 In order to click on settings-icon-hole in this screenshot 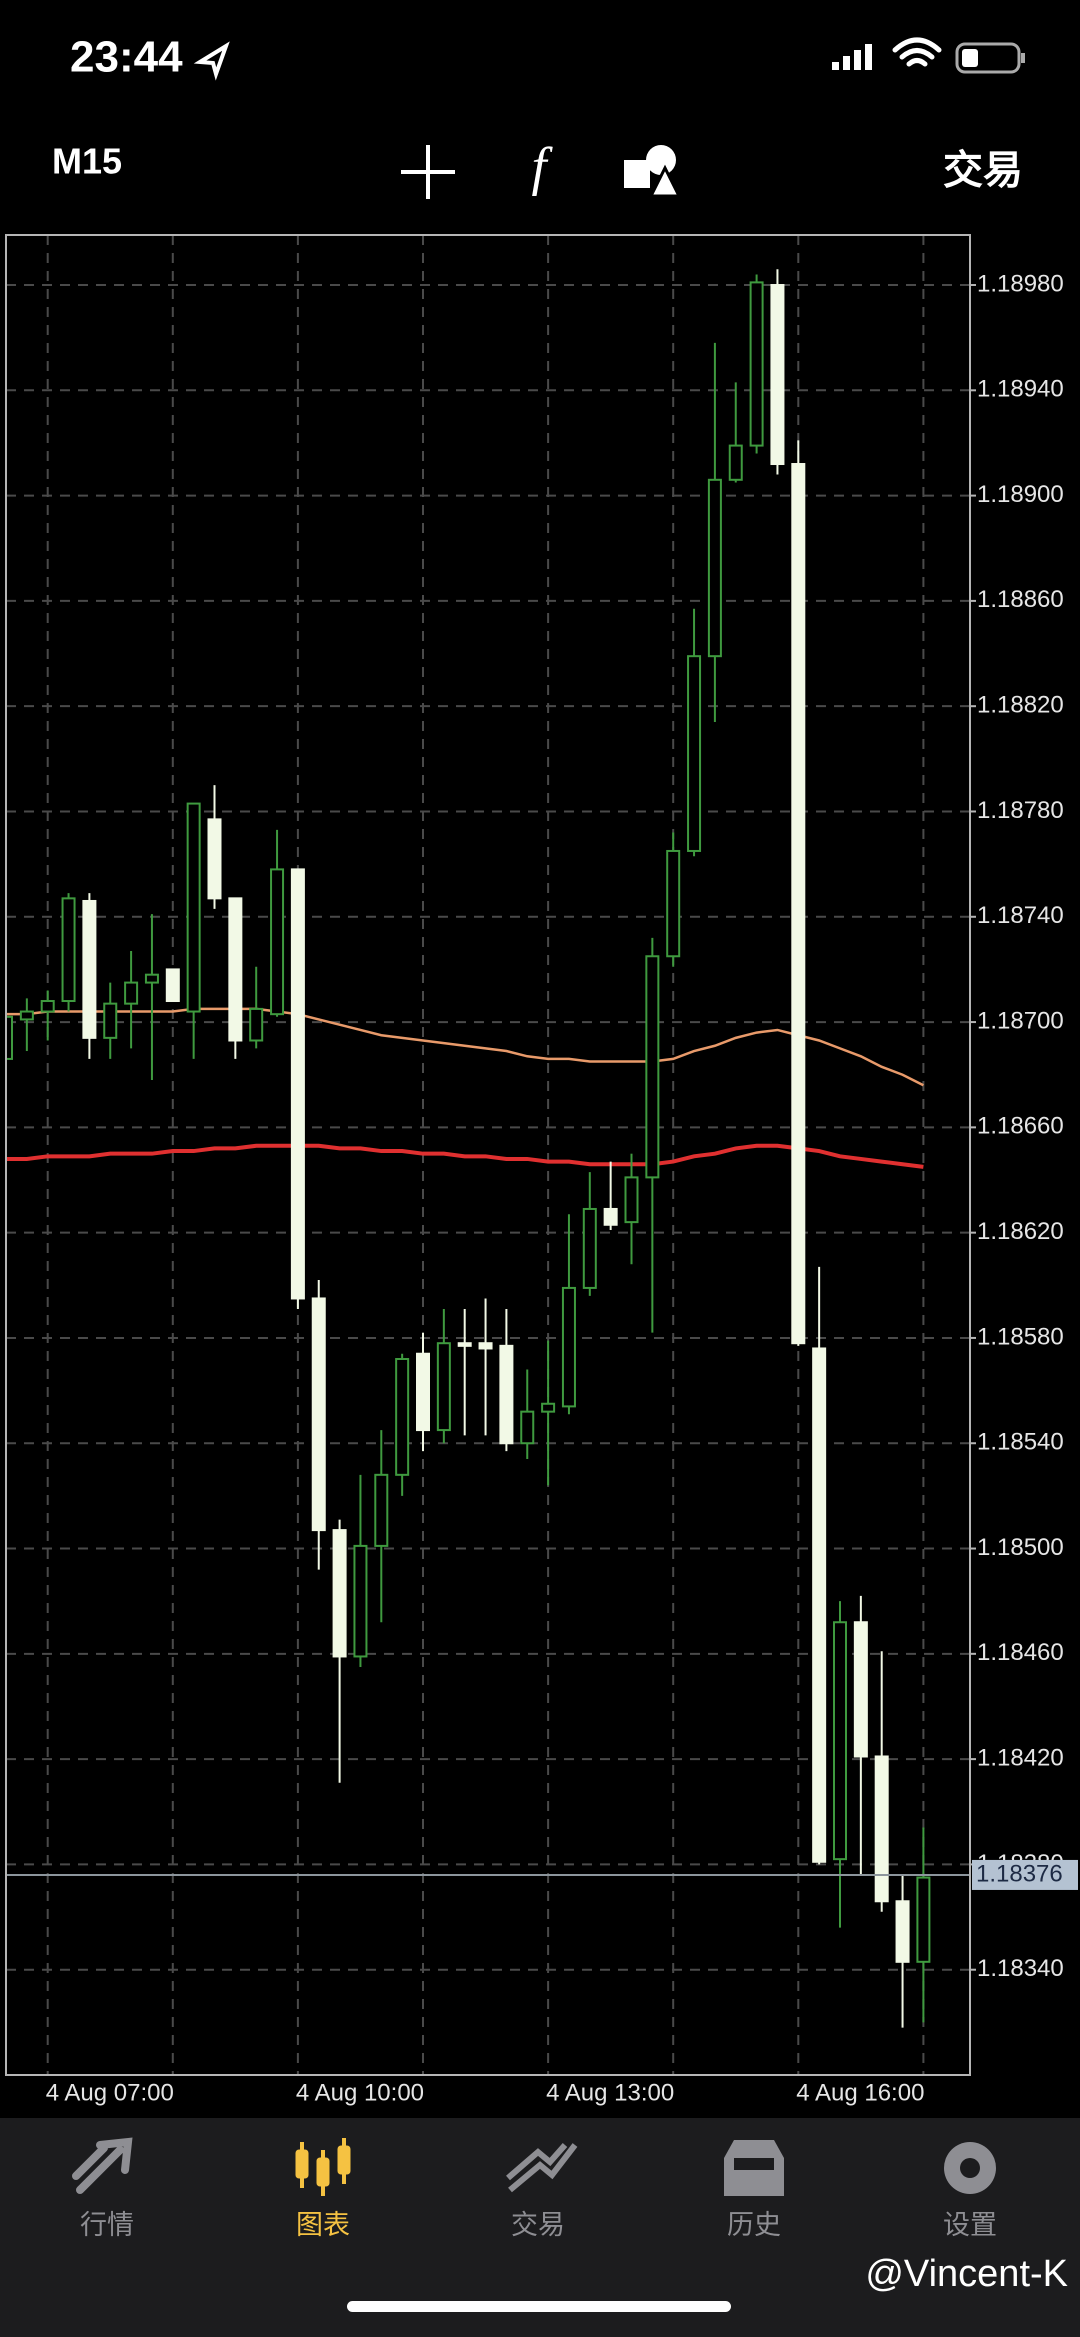, I will do `click(970, 2168)`.